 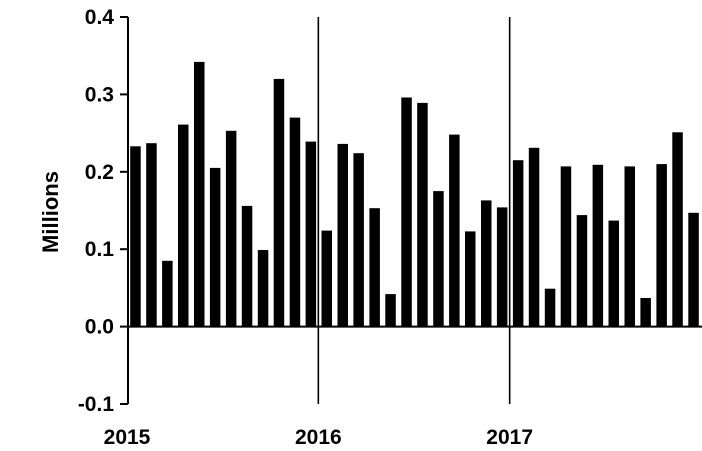 I want to click on y-tick-label: 0.3, so click(x=99, y=94).